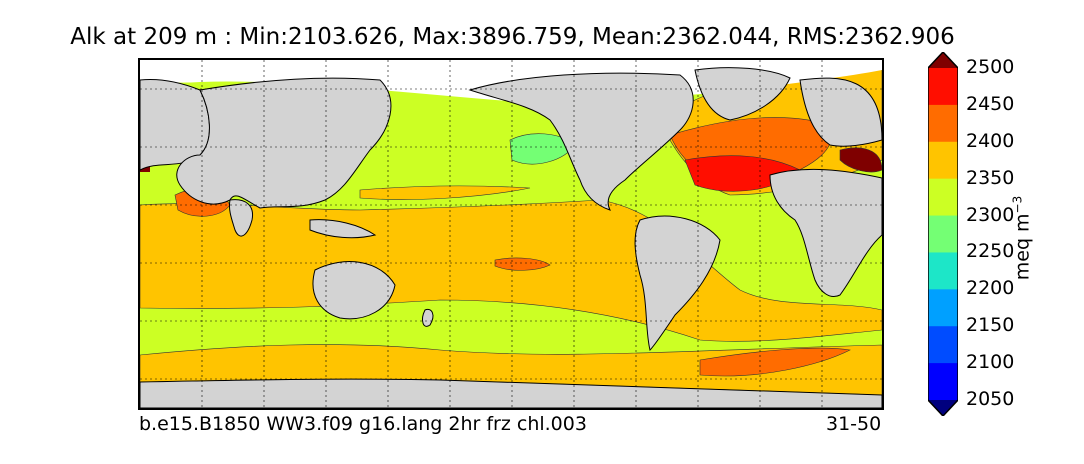 This screenshot has width=1084, height=464. What do you see at coordinates (343, 229) in the screenshot?
I see `land-indonesia` at bounding box center [343, 229].